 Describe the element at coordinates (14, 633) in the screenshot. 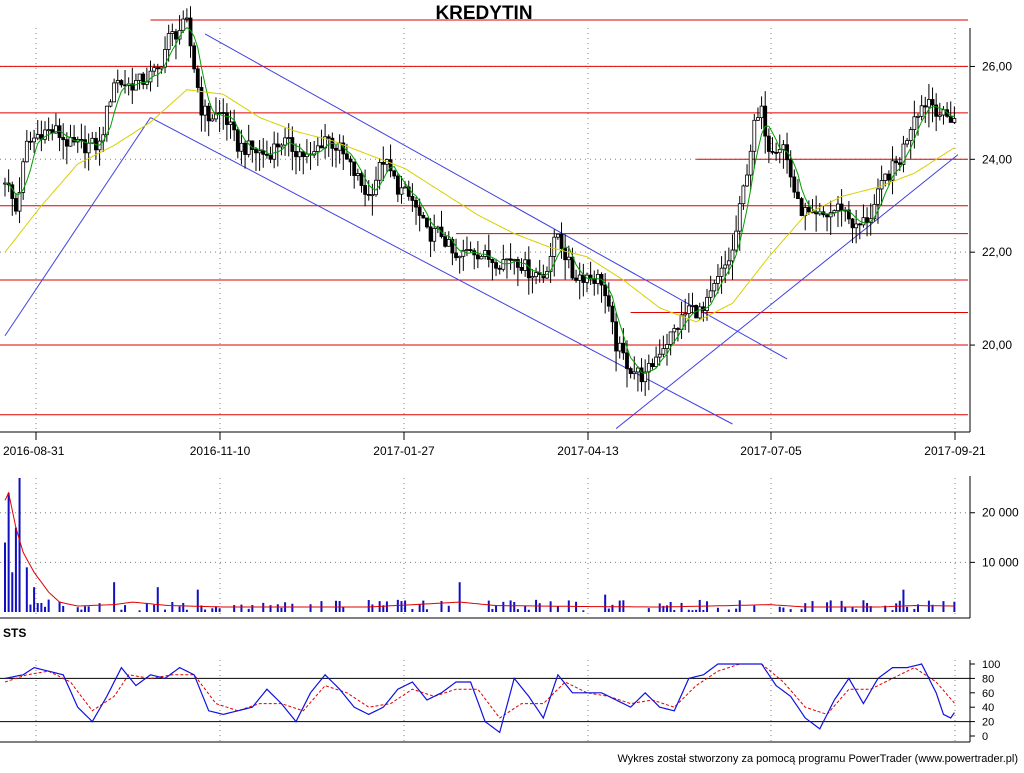

I see `sts-panel-title: STS` at that location.